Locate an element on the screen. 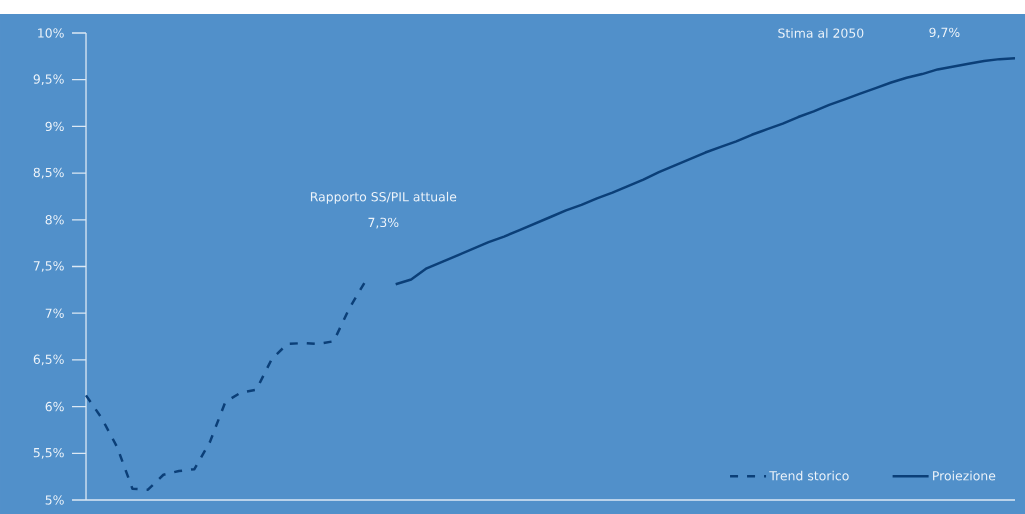 The image size is (1025, 514). annotation: 9,7% is located at coordinates (944, 33).